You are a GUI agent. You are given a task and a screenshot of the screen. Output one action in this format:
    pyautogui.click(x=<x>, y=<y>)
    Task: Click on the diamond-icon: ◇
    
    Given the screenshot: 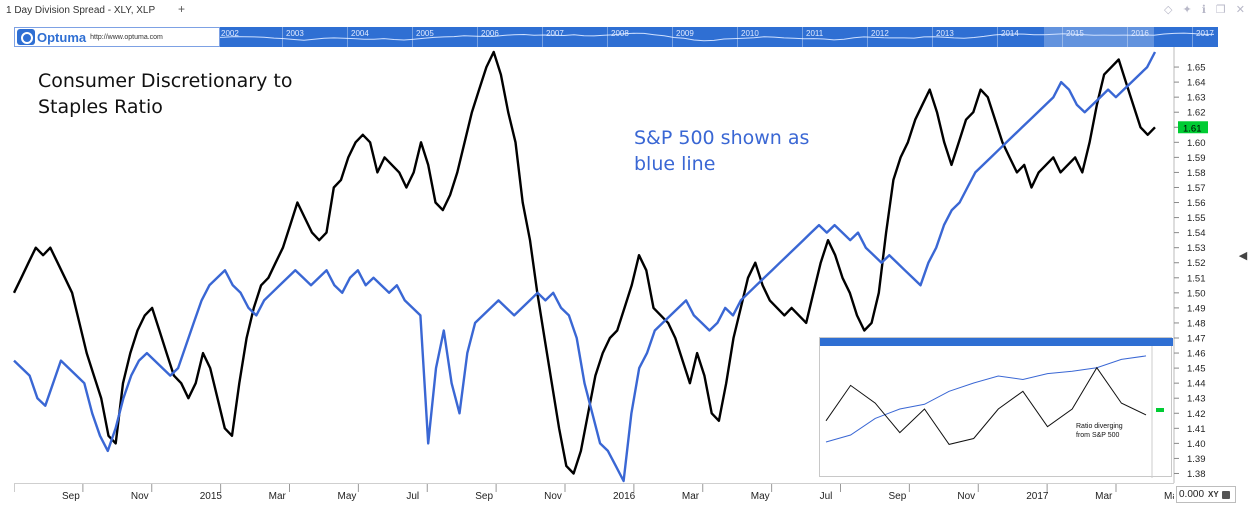 What is the action you would take?
    pyautogui.click(x=1168, y=9)
    